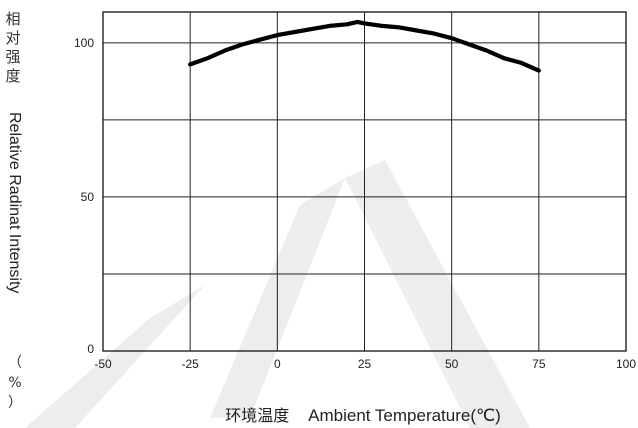 The image size is (638, 428). I want to click on y-axis-label-cn-char: 强, so click(13, 57).